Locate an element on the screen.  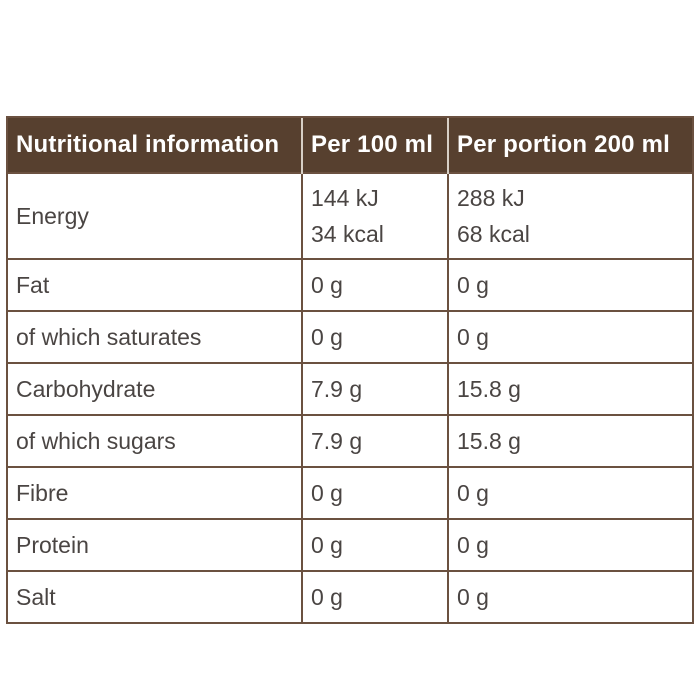
row-label: Fat is located at coordinates (155, 284).